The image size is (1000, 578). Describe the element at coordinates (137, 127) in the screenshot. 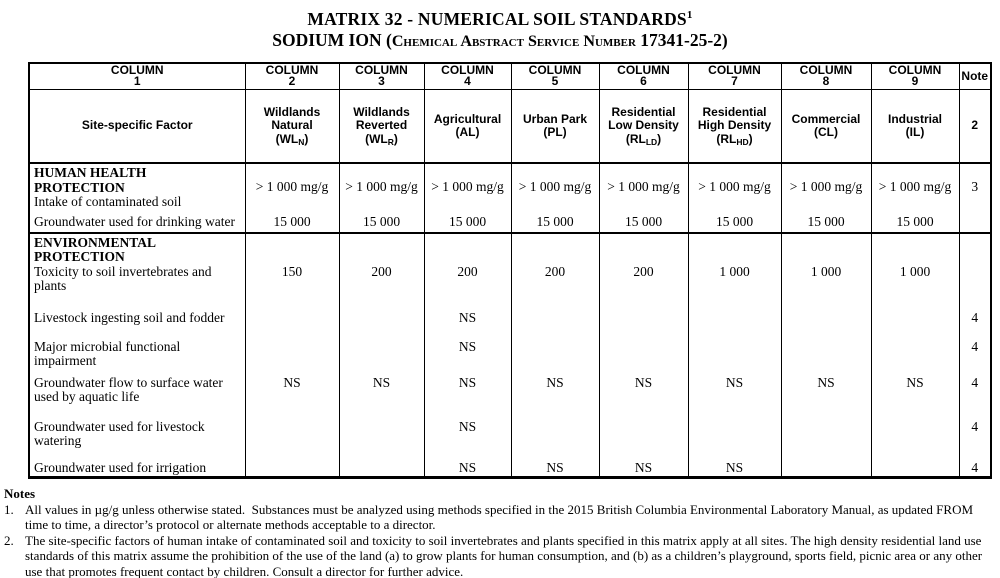

I see `site-specific-factor-header: Site-specific Factor` at that location.